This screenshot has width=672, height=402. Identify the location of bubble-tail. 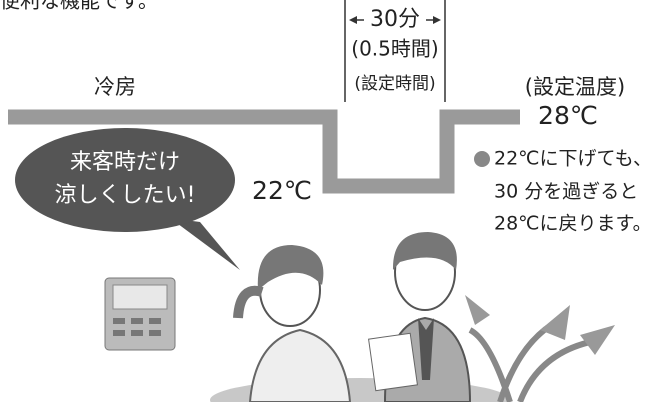
(205, 244).